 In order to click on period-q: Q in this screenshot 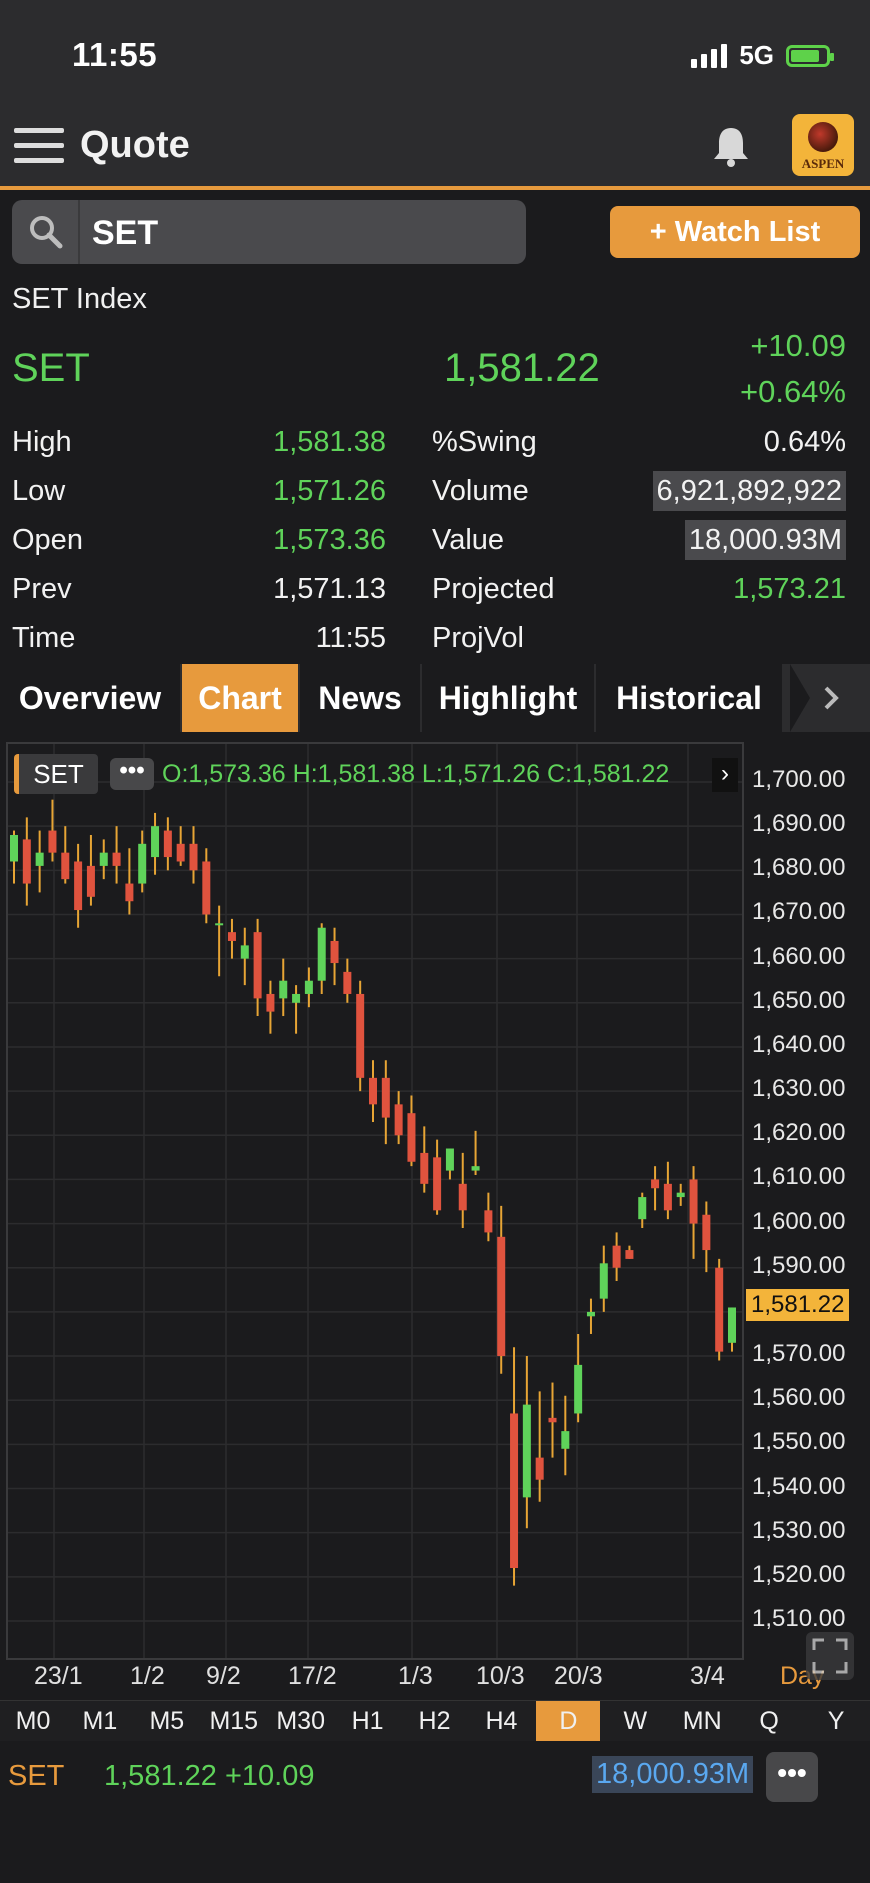, I will do `click(769, 1721)`.